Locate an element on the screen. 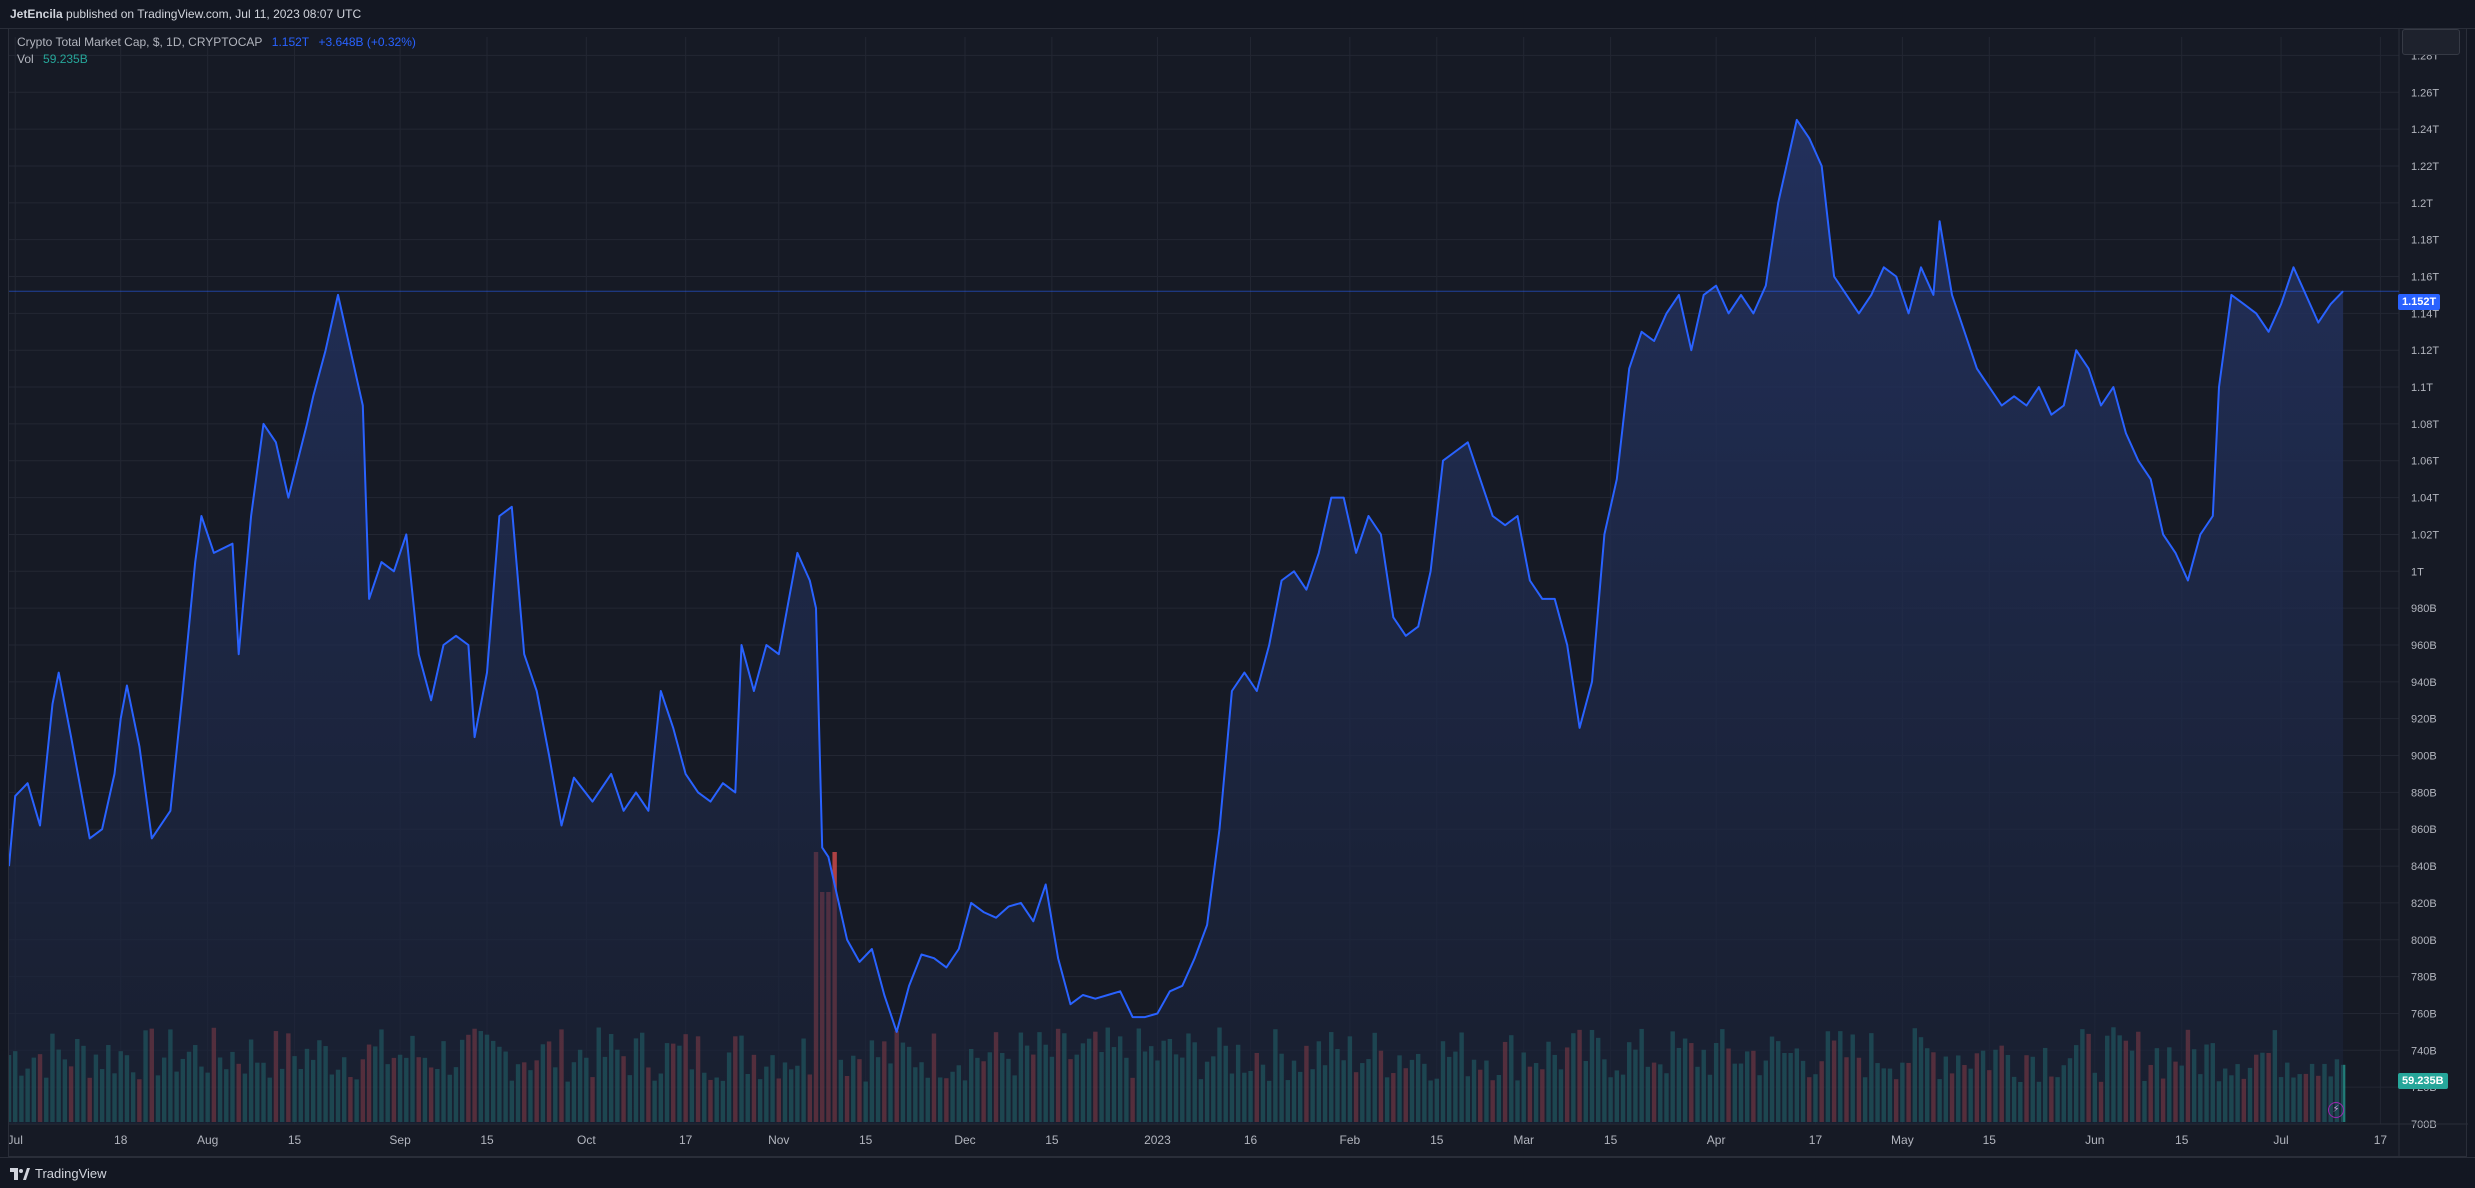  y-tick-label: 1.2T is located at coordinates (2422, 204).